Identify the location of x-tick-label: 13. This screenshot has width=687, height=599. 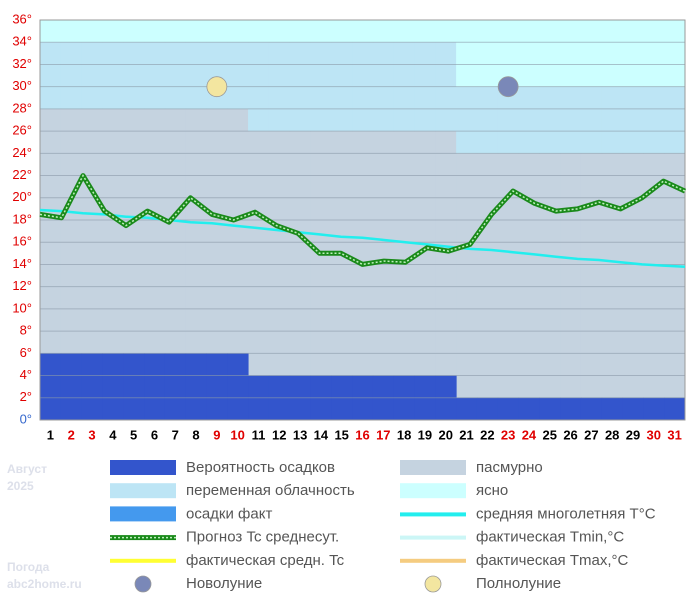
(300, 434).